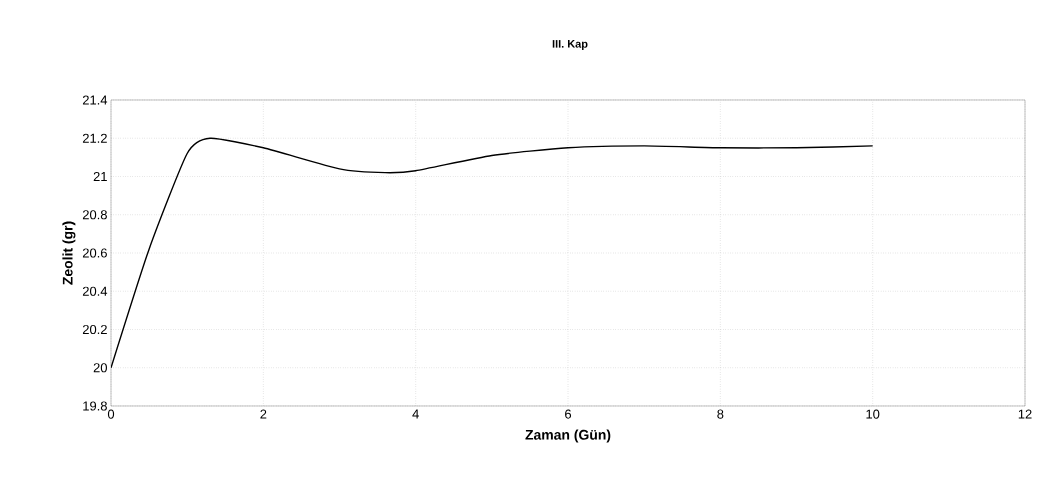 The image size is (1042, 485). I want to click on y-tick-label: 20.4, so click(95, 291).